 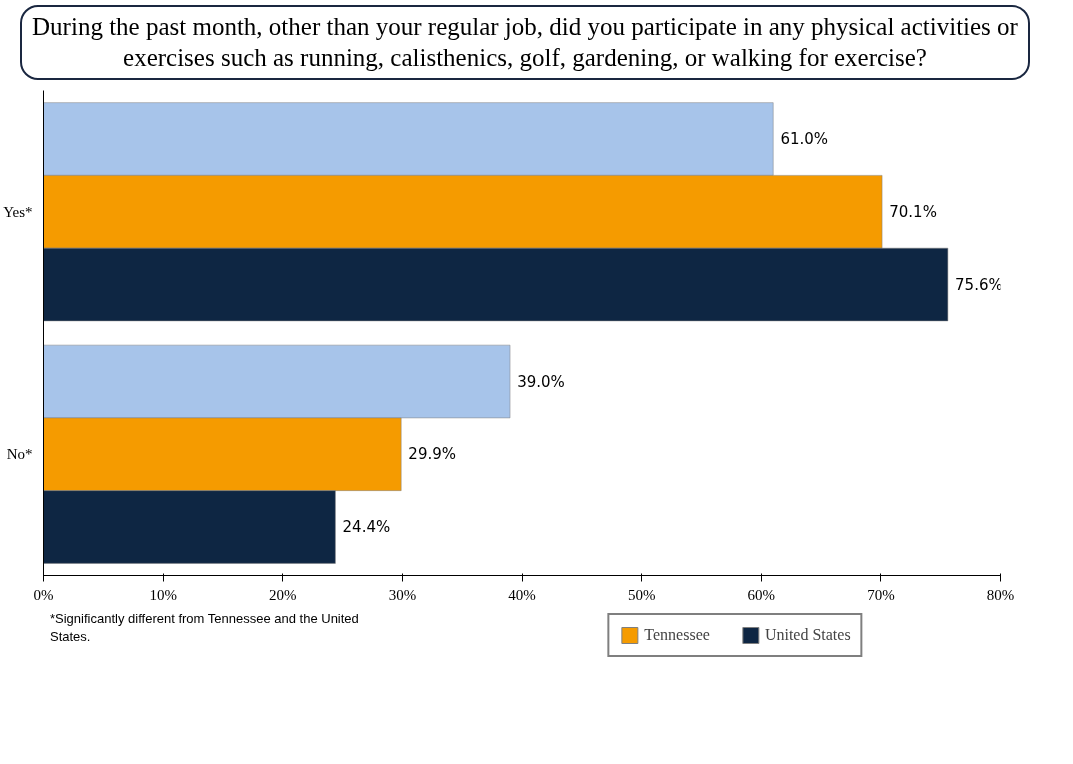 What do you see at coordinates (18, 211) in the screenshot?
I see `y-tick-label: Yes*` at bounding box center [18, 211].